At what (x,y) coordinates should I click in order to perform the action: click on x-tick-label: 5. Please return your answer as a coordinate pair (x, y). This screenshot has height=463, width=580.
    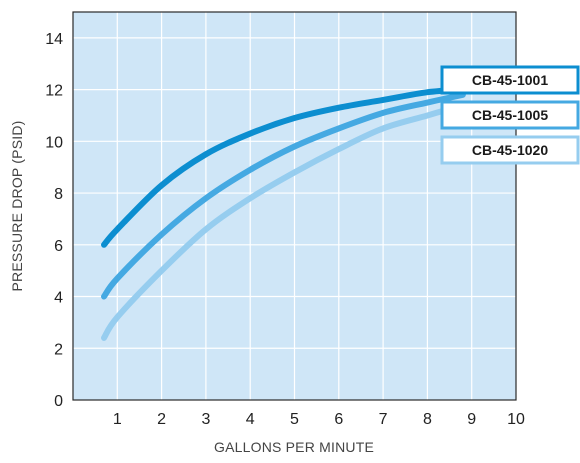
    Looking at the image, I should click on (294, 419).